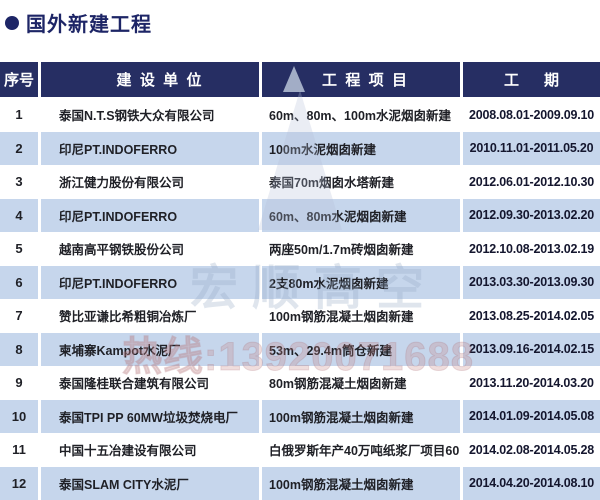 The image size is (600, 500). Describe the element at coordinates (19, 450) in the screenshot. I see `cell-serial: 11` at that location.